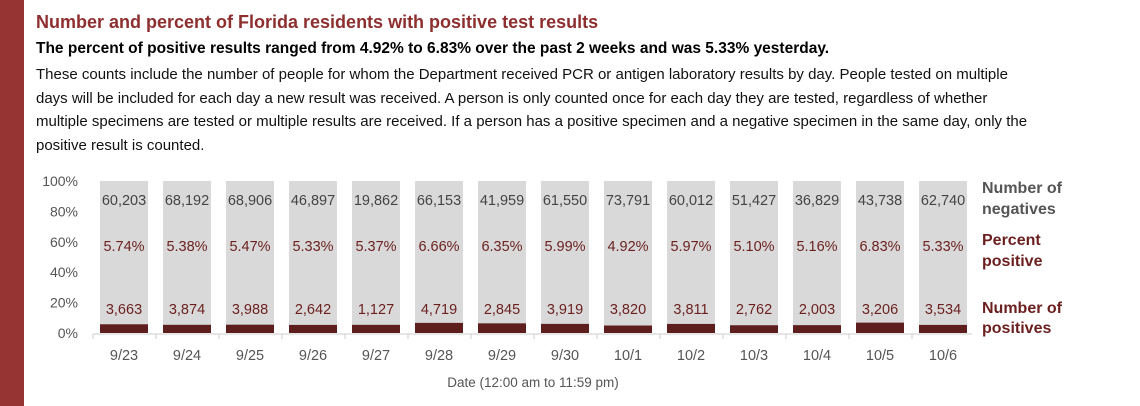 The height and width of the screenshot is (406, 1140). I want to click on negatives-label: 62,740, so click(943, 201).